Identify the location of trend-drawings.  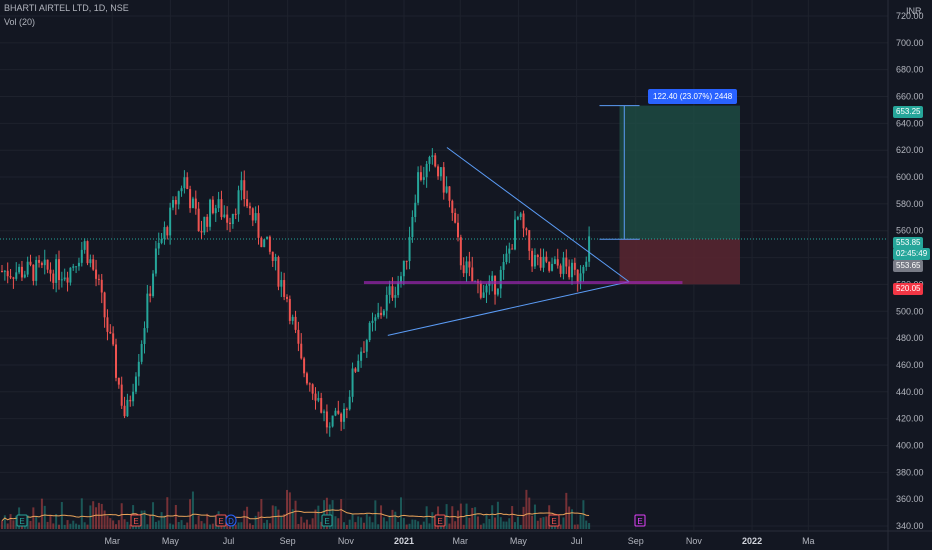
(523, 220).